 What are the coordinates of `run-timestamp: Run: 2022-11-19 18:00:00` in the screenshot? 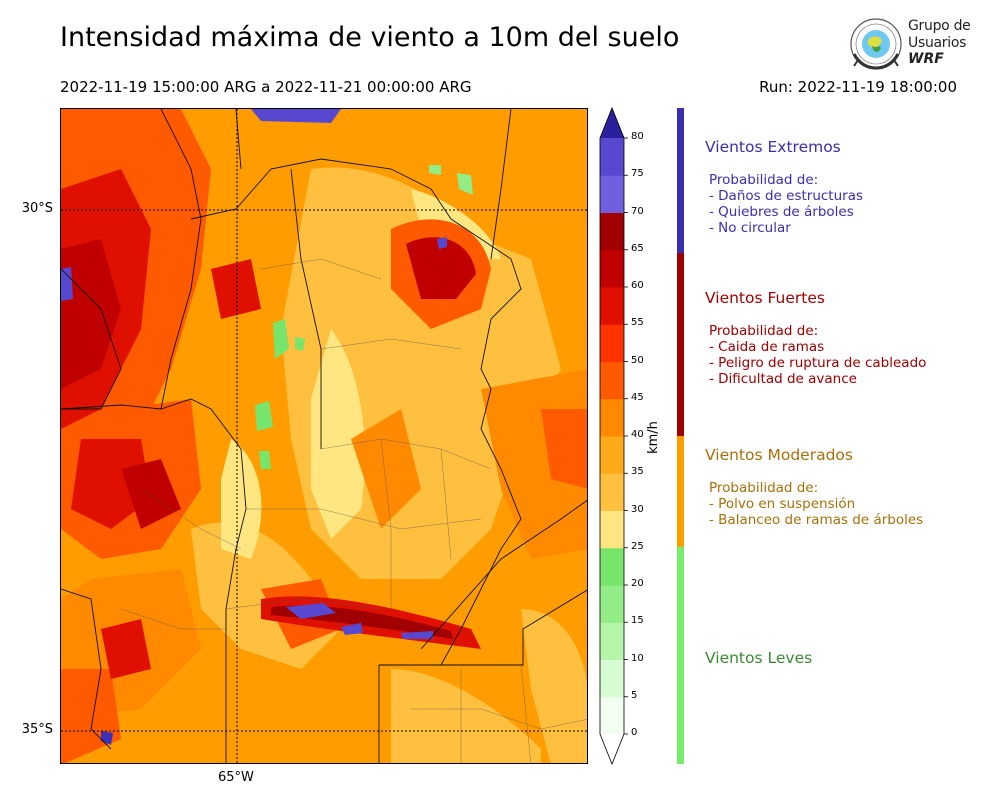 It's located at (858, 87).